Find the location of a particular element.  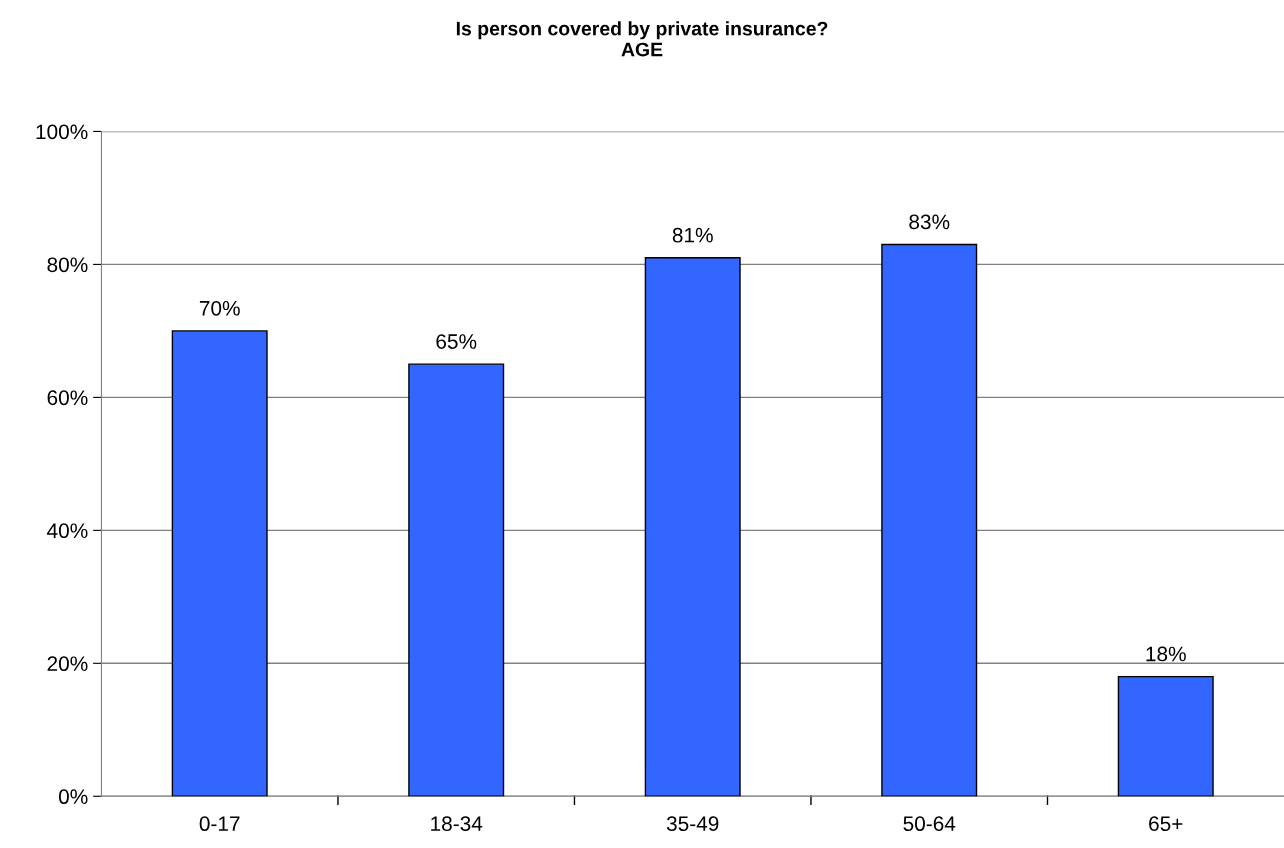

y-tick-label: 60% is located at coordinates (67, 398).